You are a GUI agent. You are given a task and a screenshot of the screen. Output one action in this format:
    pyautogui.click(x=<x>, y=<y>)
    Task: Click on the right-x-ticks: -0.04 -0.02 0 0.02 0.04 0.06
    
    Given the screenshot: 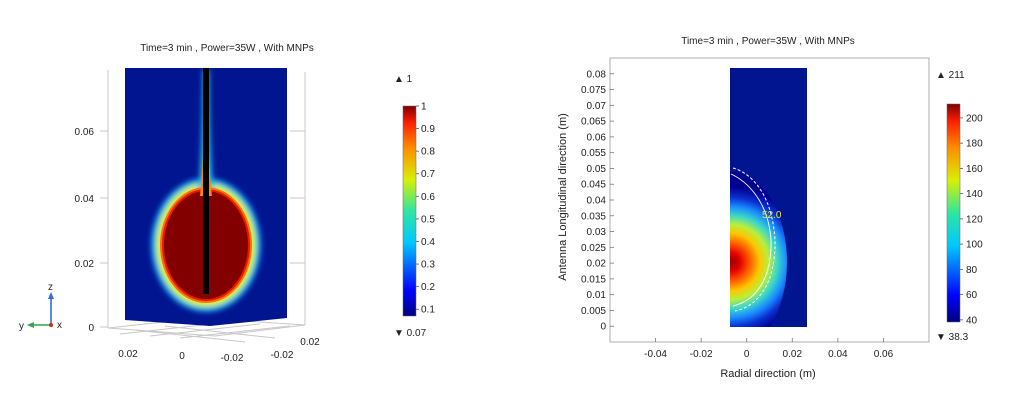 What is the action you would take?
    pyautogui.click(x=769, y=349)
    